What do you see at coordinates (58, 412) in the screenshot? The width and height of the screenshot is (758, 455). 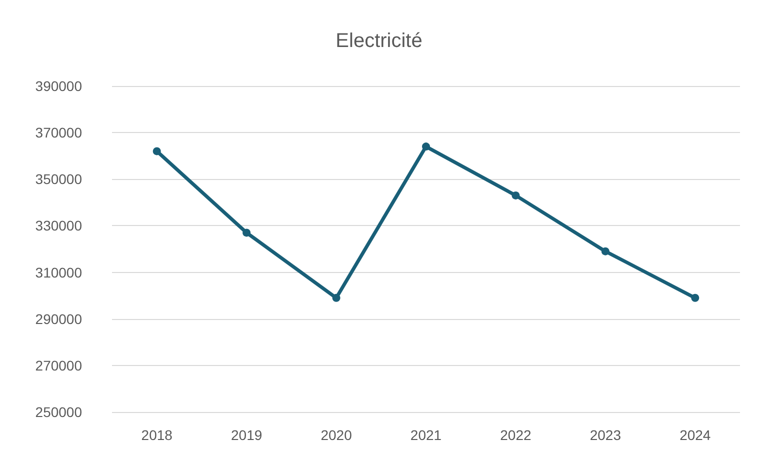 I see `y-tick-label: 250000` at bounding box center [58, 412].